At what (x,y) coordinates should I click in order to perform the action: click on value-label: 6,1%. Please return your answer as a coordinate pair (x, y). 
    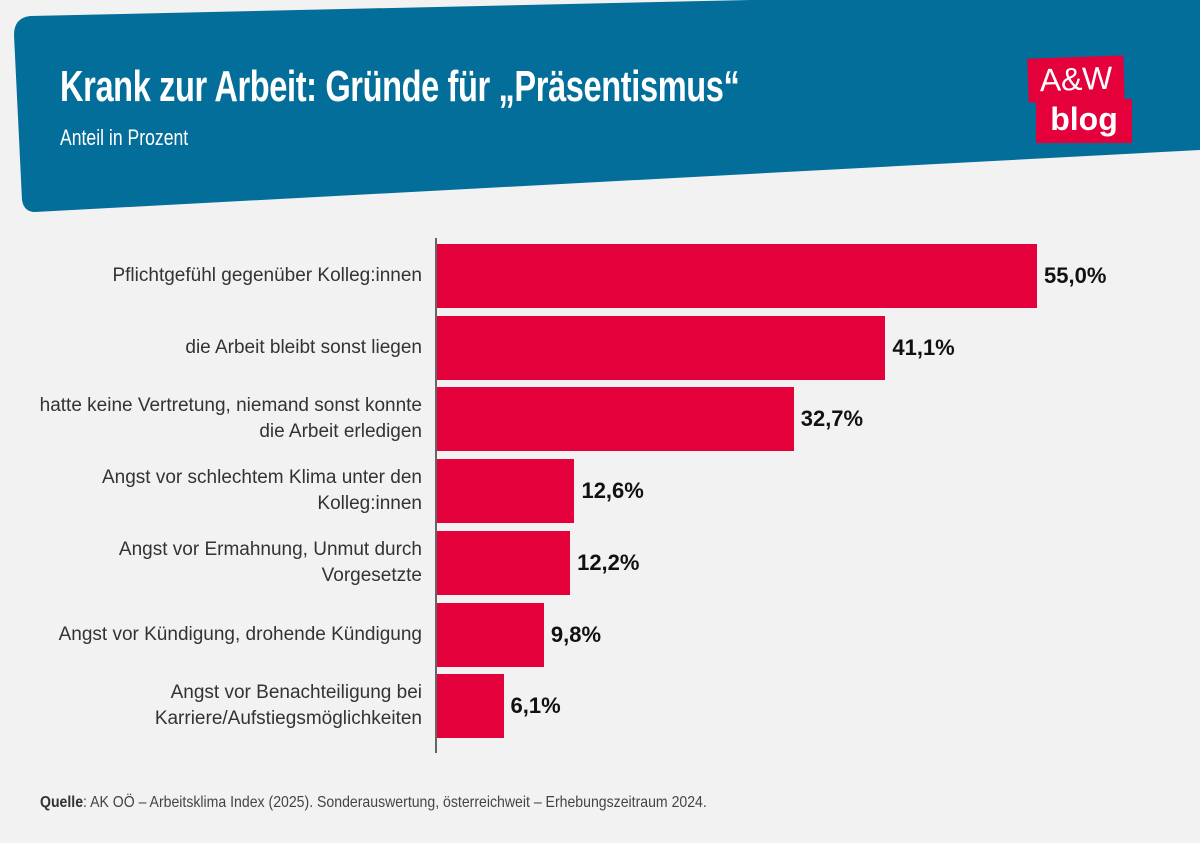
    Looking at the image, I should click on (535, 706).